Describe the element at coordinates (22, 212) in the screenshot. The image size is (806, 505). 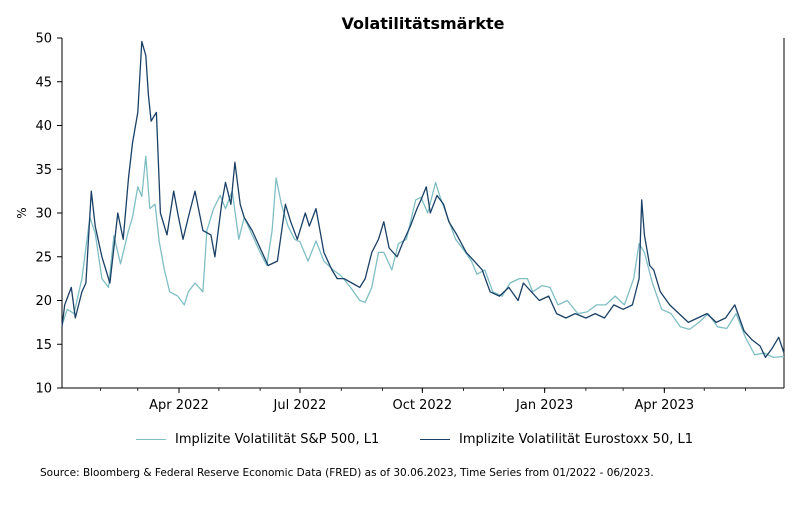
I see `y-axis-label: %` at that location.